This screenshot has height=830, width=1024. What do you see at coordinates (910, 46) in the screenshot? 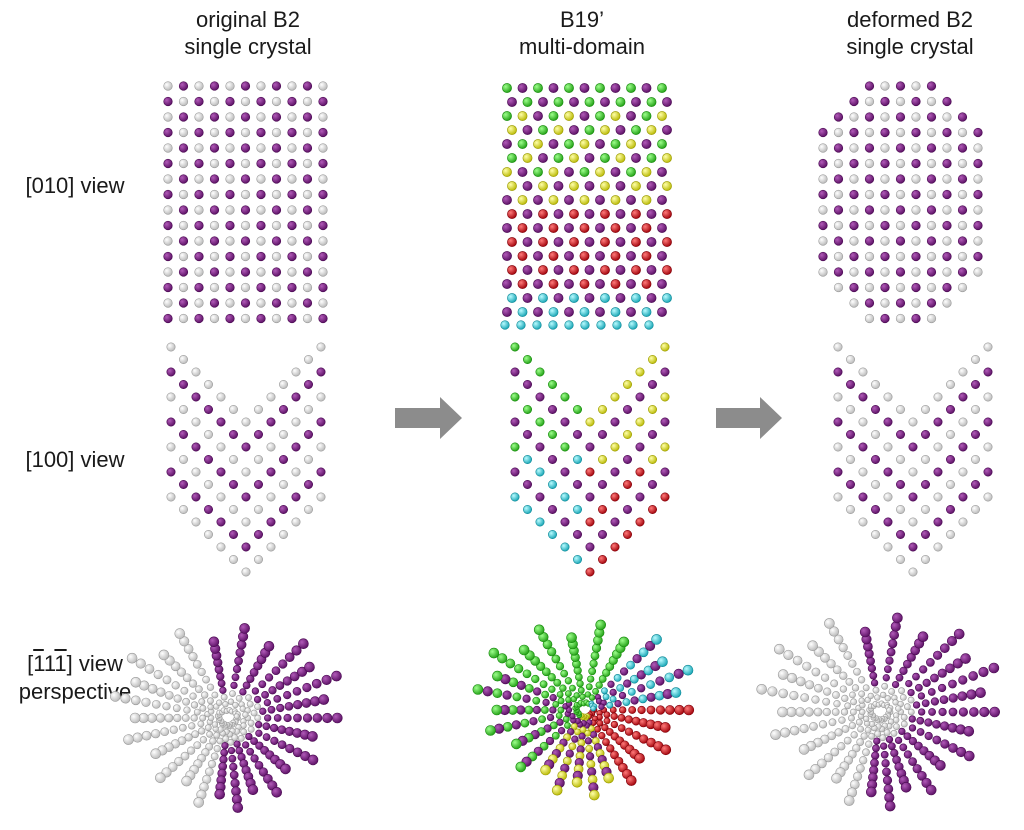
I see `column-title-line2: single crystal` at bounding box center [910, 46].